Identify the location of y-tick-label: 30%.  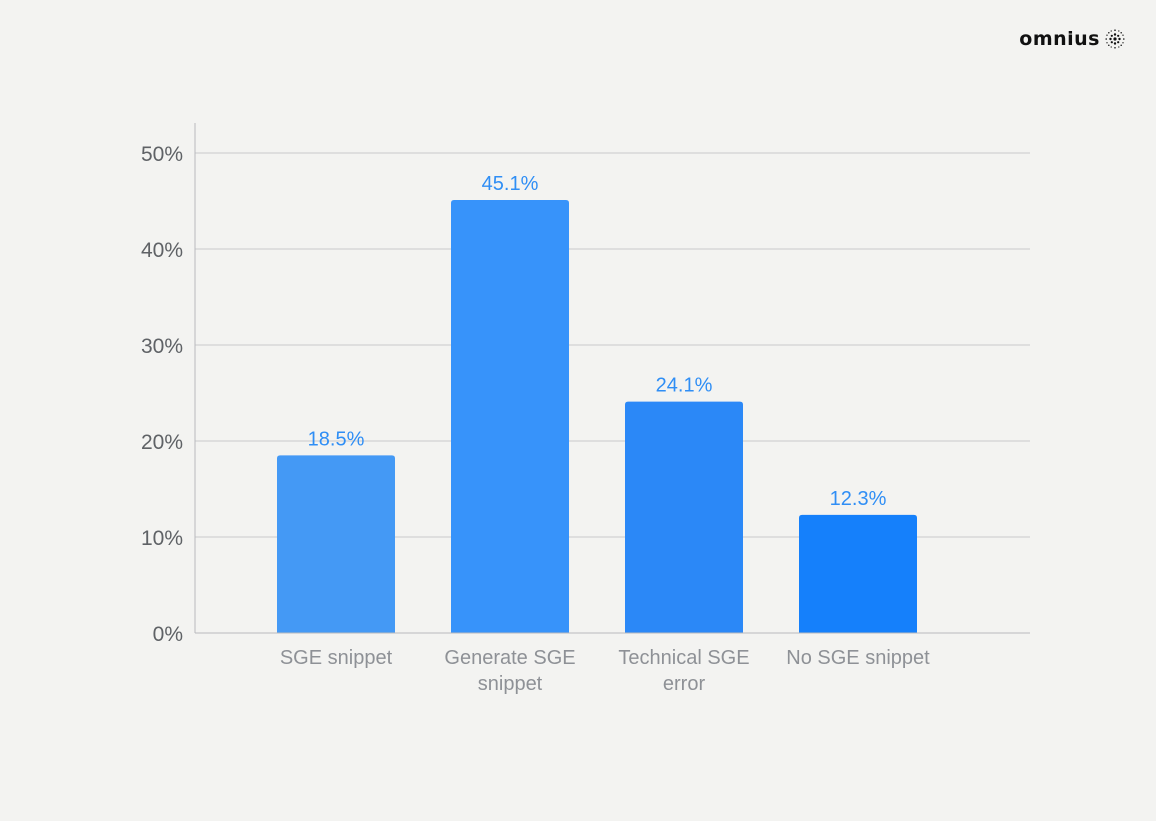
(162, 346).